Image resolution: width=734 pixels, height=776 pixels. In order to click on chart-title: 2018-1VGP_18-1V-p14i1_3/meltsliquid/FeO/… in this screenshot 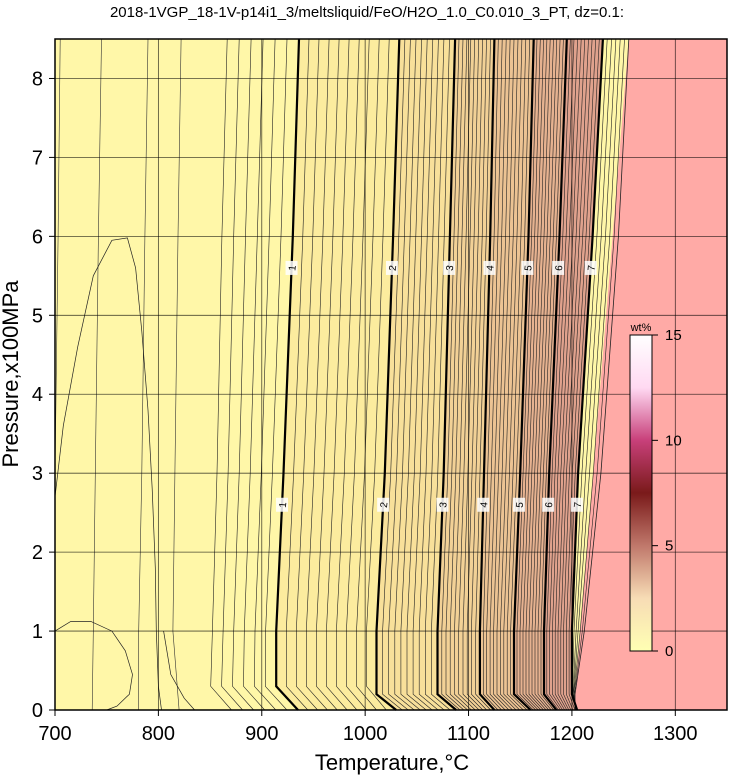, I will do `click(367, 12)`.